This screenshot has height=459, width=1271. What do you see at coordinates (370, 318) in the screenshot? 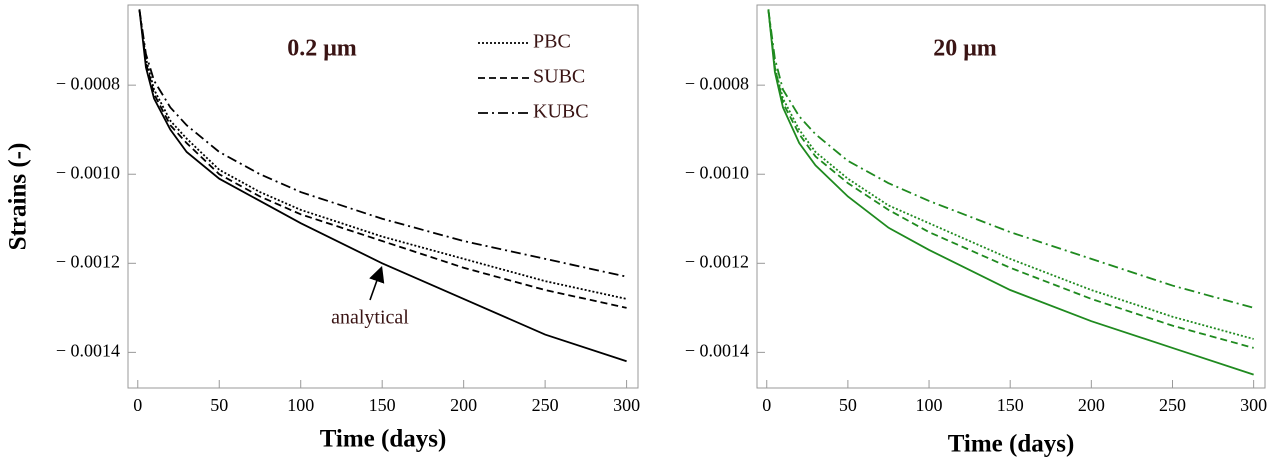
I see `annotation: analytical` at bounding box center [370, 318].